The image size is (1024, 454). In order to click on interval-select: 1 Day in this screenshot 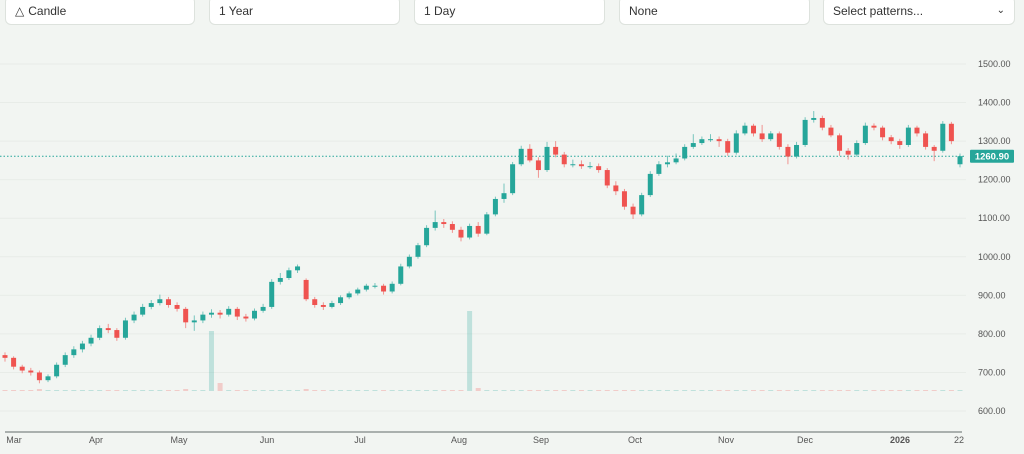, I will do `click(509, 12)`.